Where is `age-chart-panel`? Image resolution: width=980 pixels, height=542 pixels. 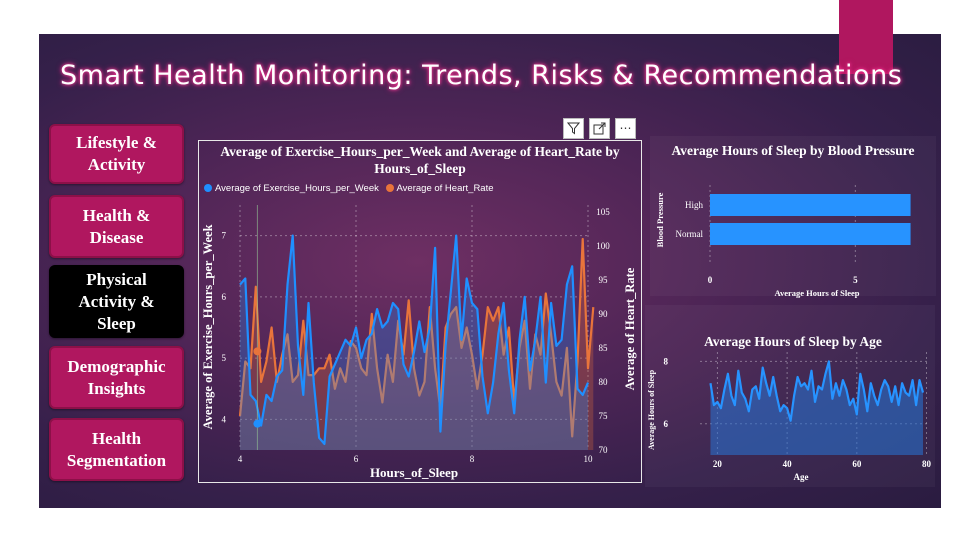 age-chart-panel is located at coordinates (790, 396).